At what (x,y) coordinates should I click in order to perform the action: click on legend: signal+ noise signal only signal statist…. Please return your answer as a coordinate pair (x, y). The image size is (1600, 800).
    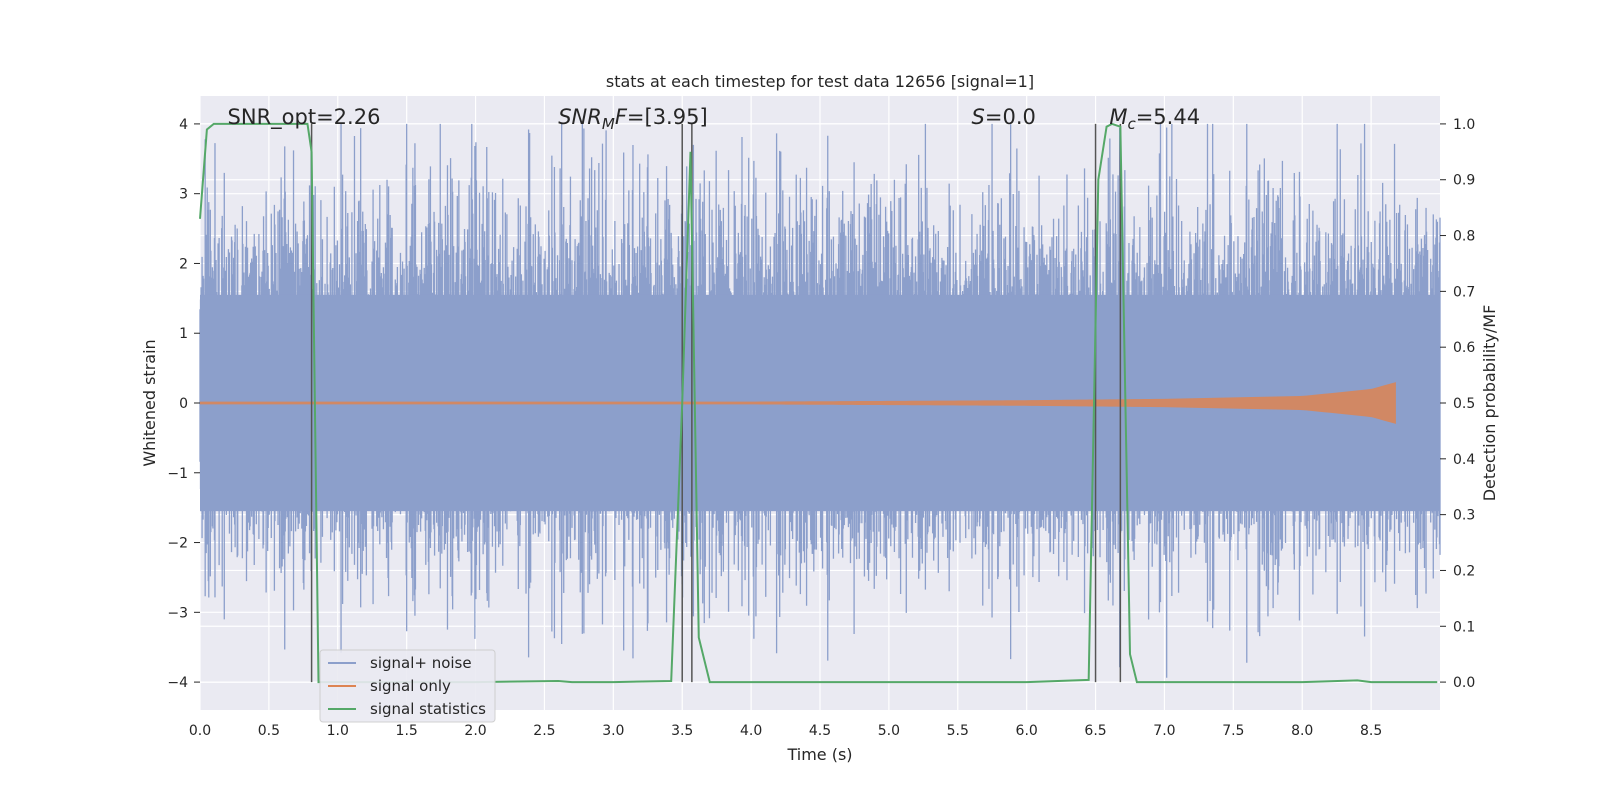
    Looking at the image, I should click on (407, 686).